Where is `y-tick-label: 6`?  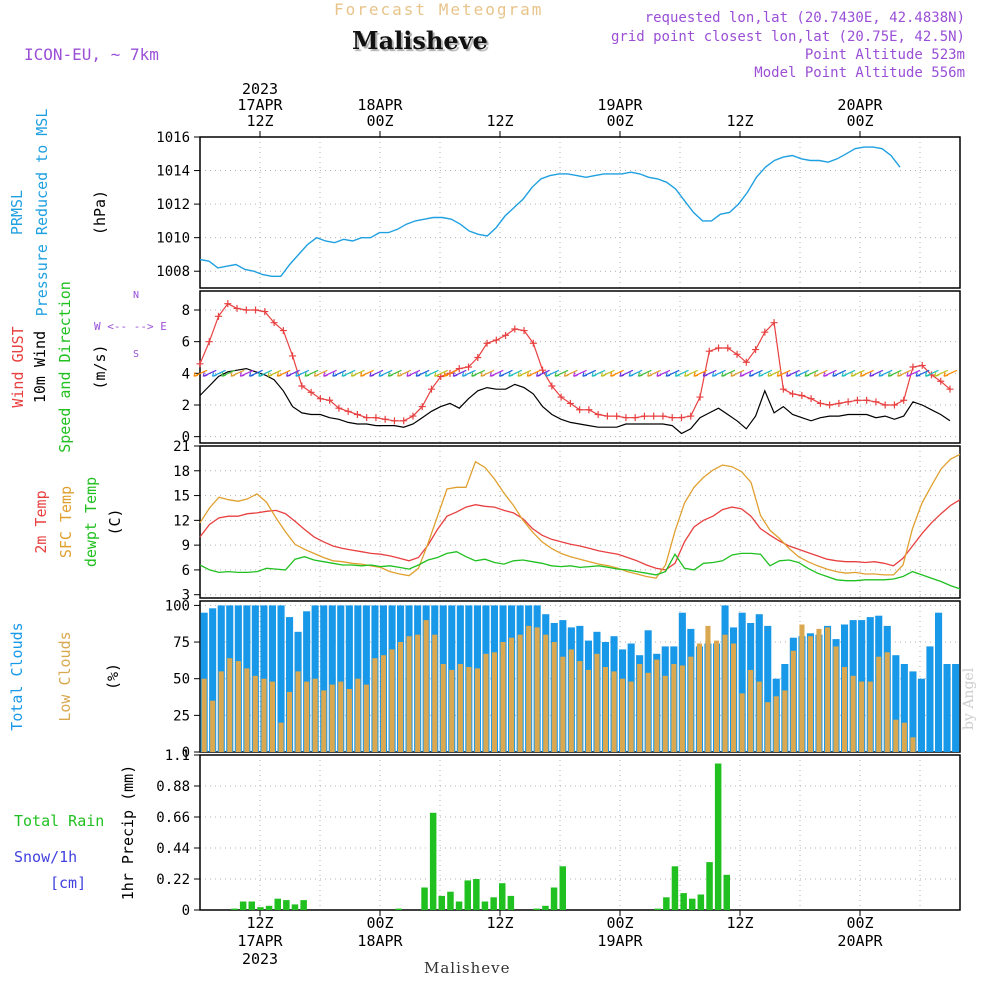 y-tick-label: 6 is located at coordinates (186, 571).